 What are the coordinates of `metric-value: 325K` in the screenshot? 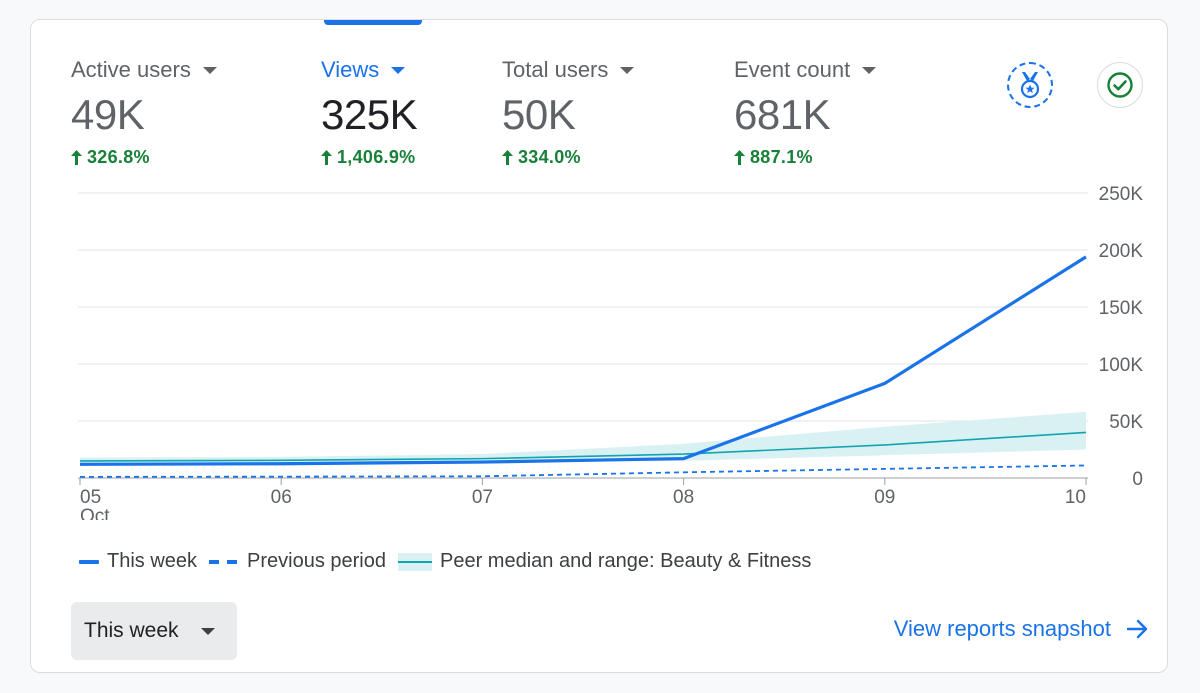 It's located at (369, 114).